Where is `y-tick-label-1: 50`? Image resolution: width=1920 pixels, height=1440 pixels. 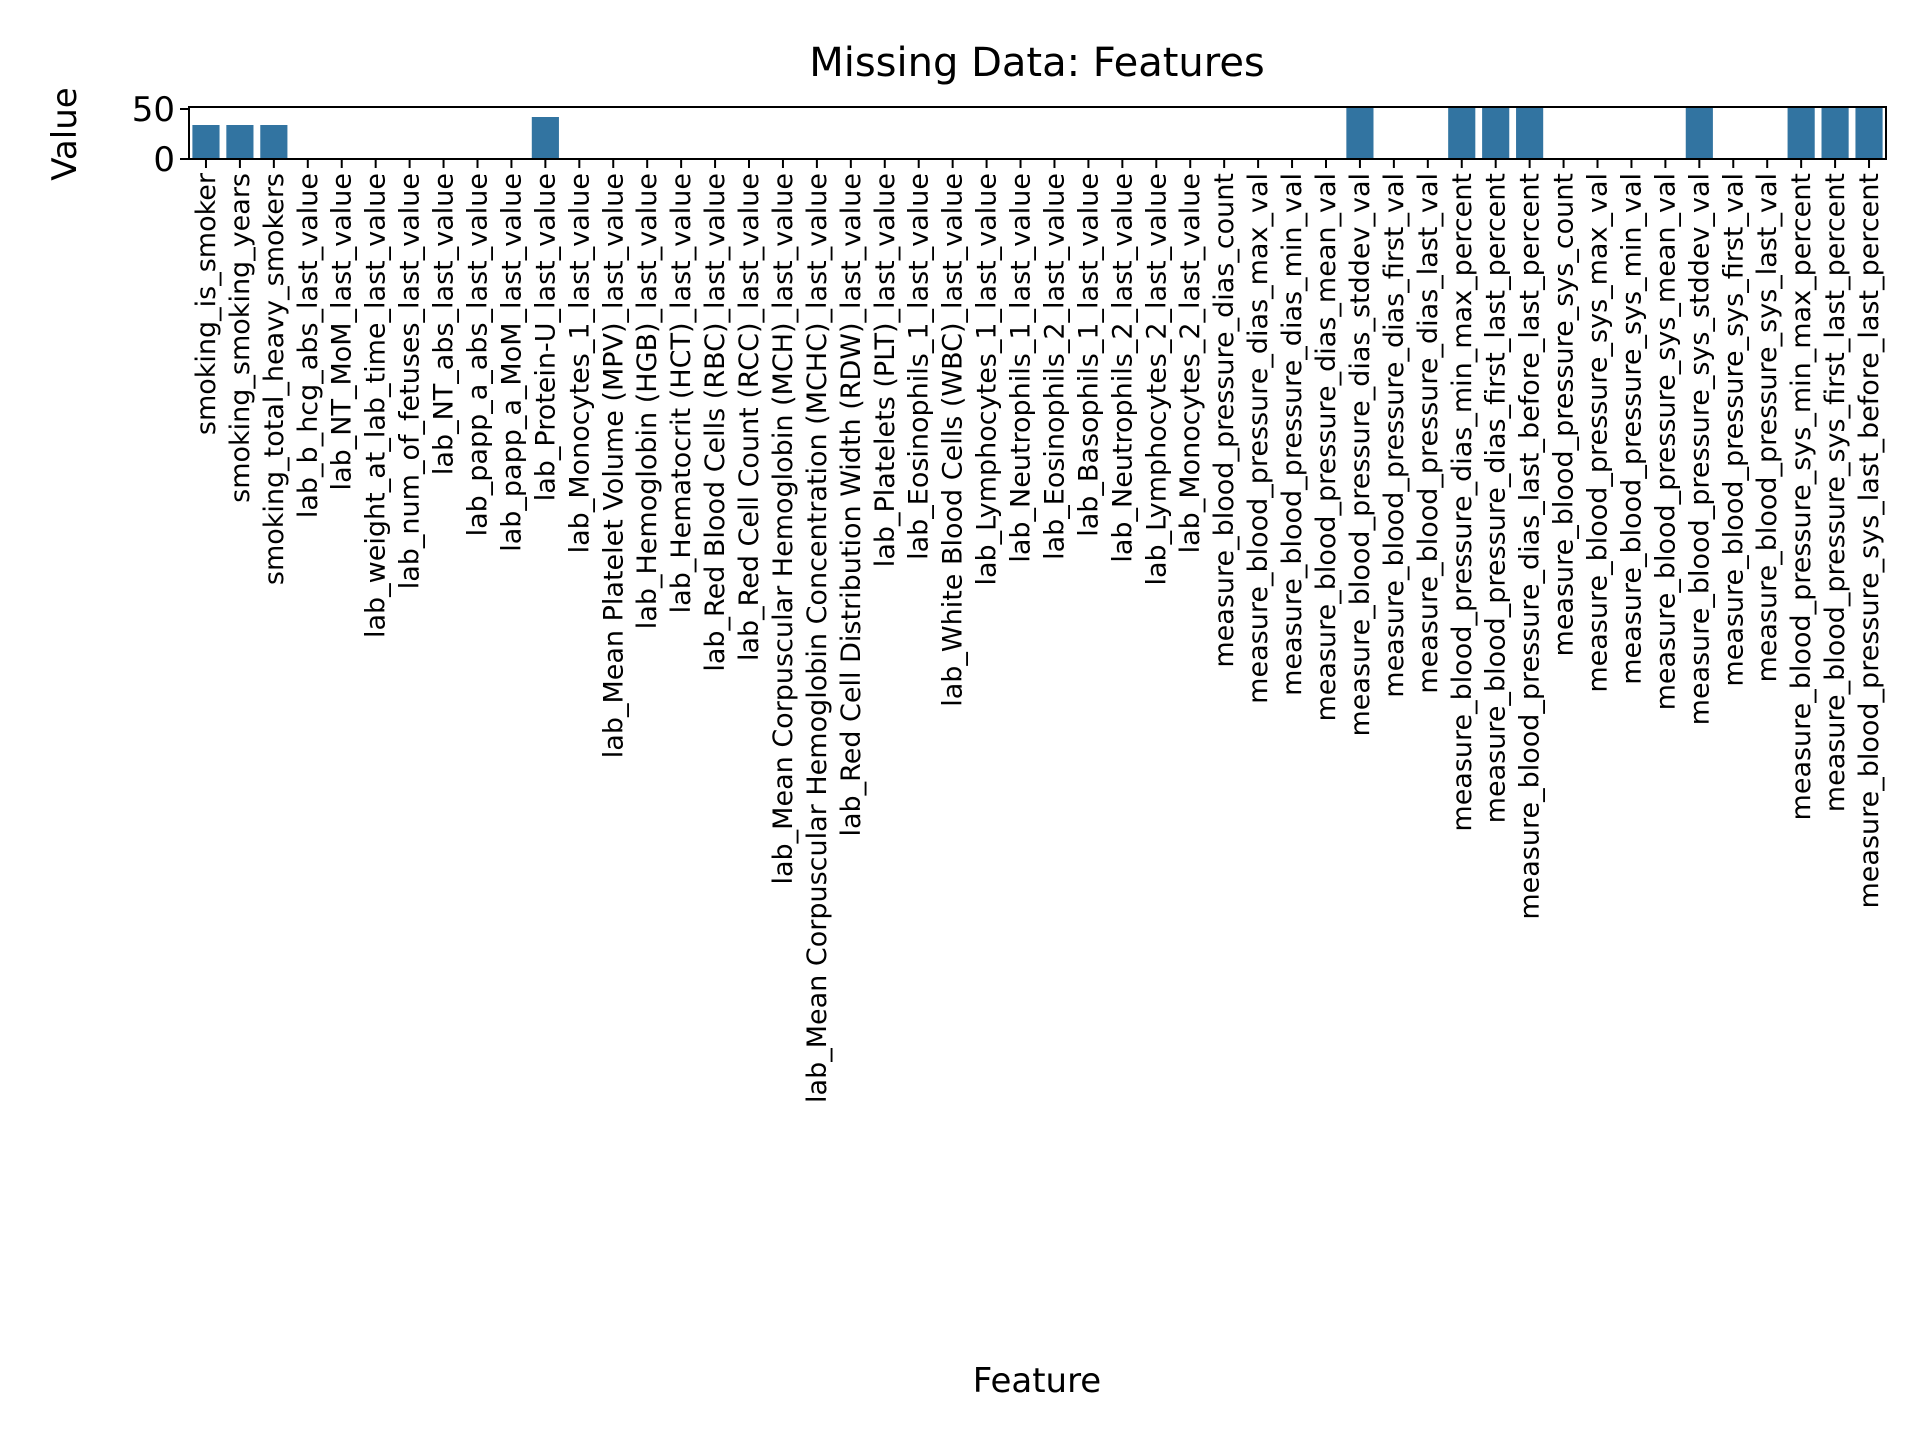 y-tick-label-1: 50 is located at coordinates (153, 110).